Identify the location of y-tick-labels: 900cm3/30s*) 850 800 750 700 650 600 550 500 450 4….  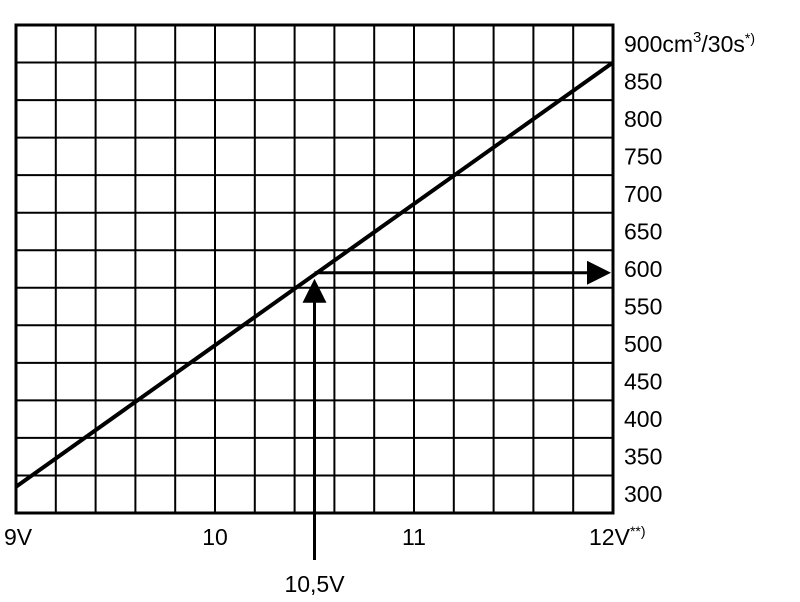
(689, 268).